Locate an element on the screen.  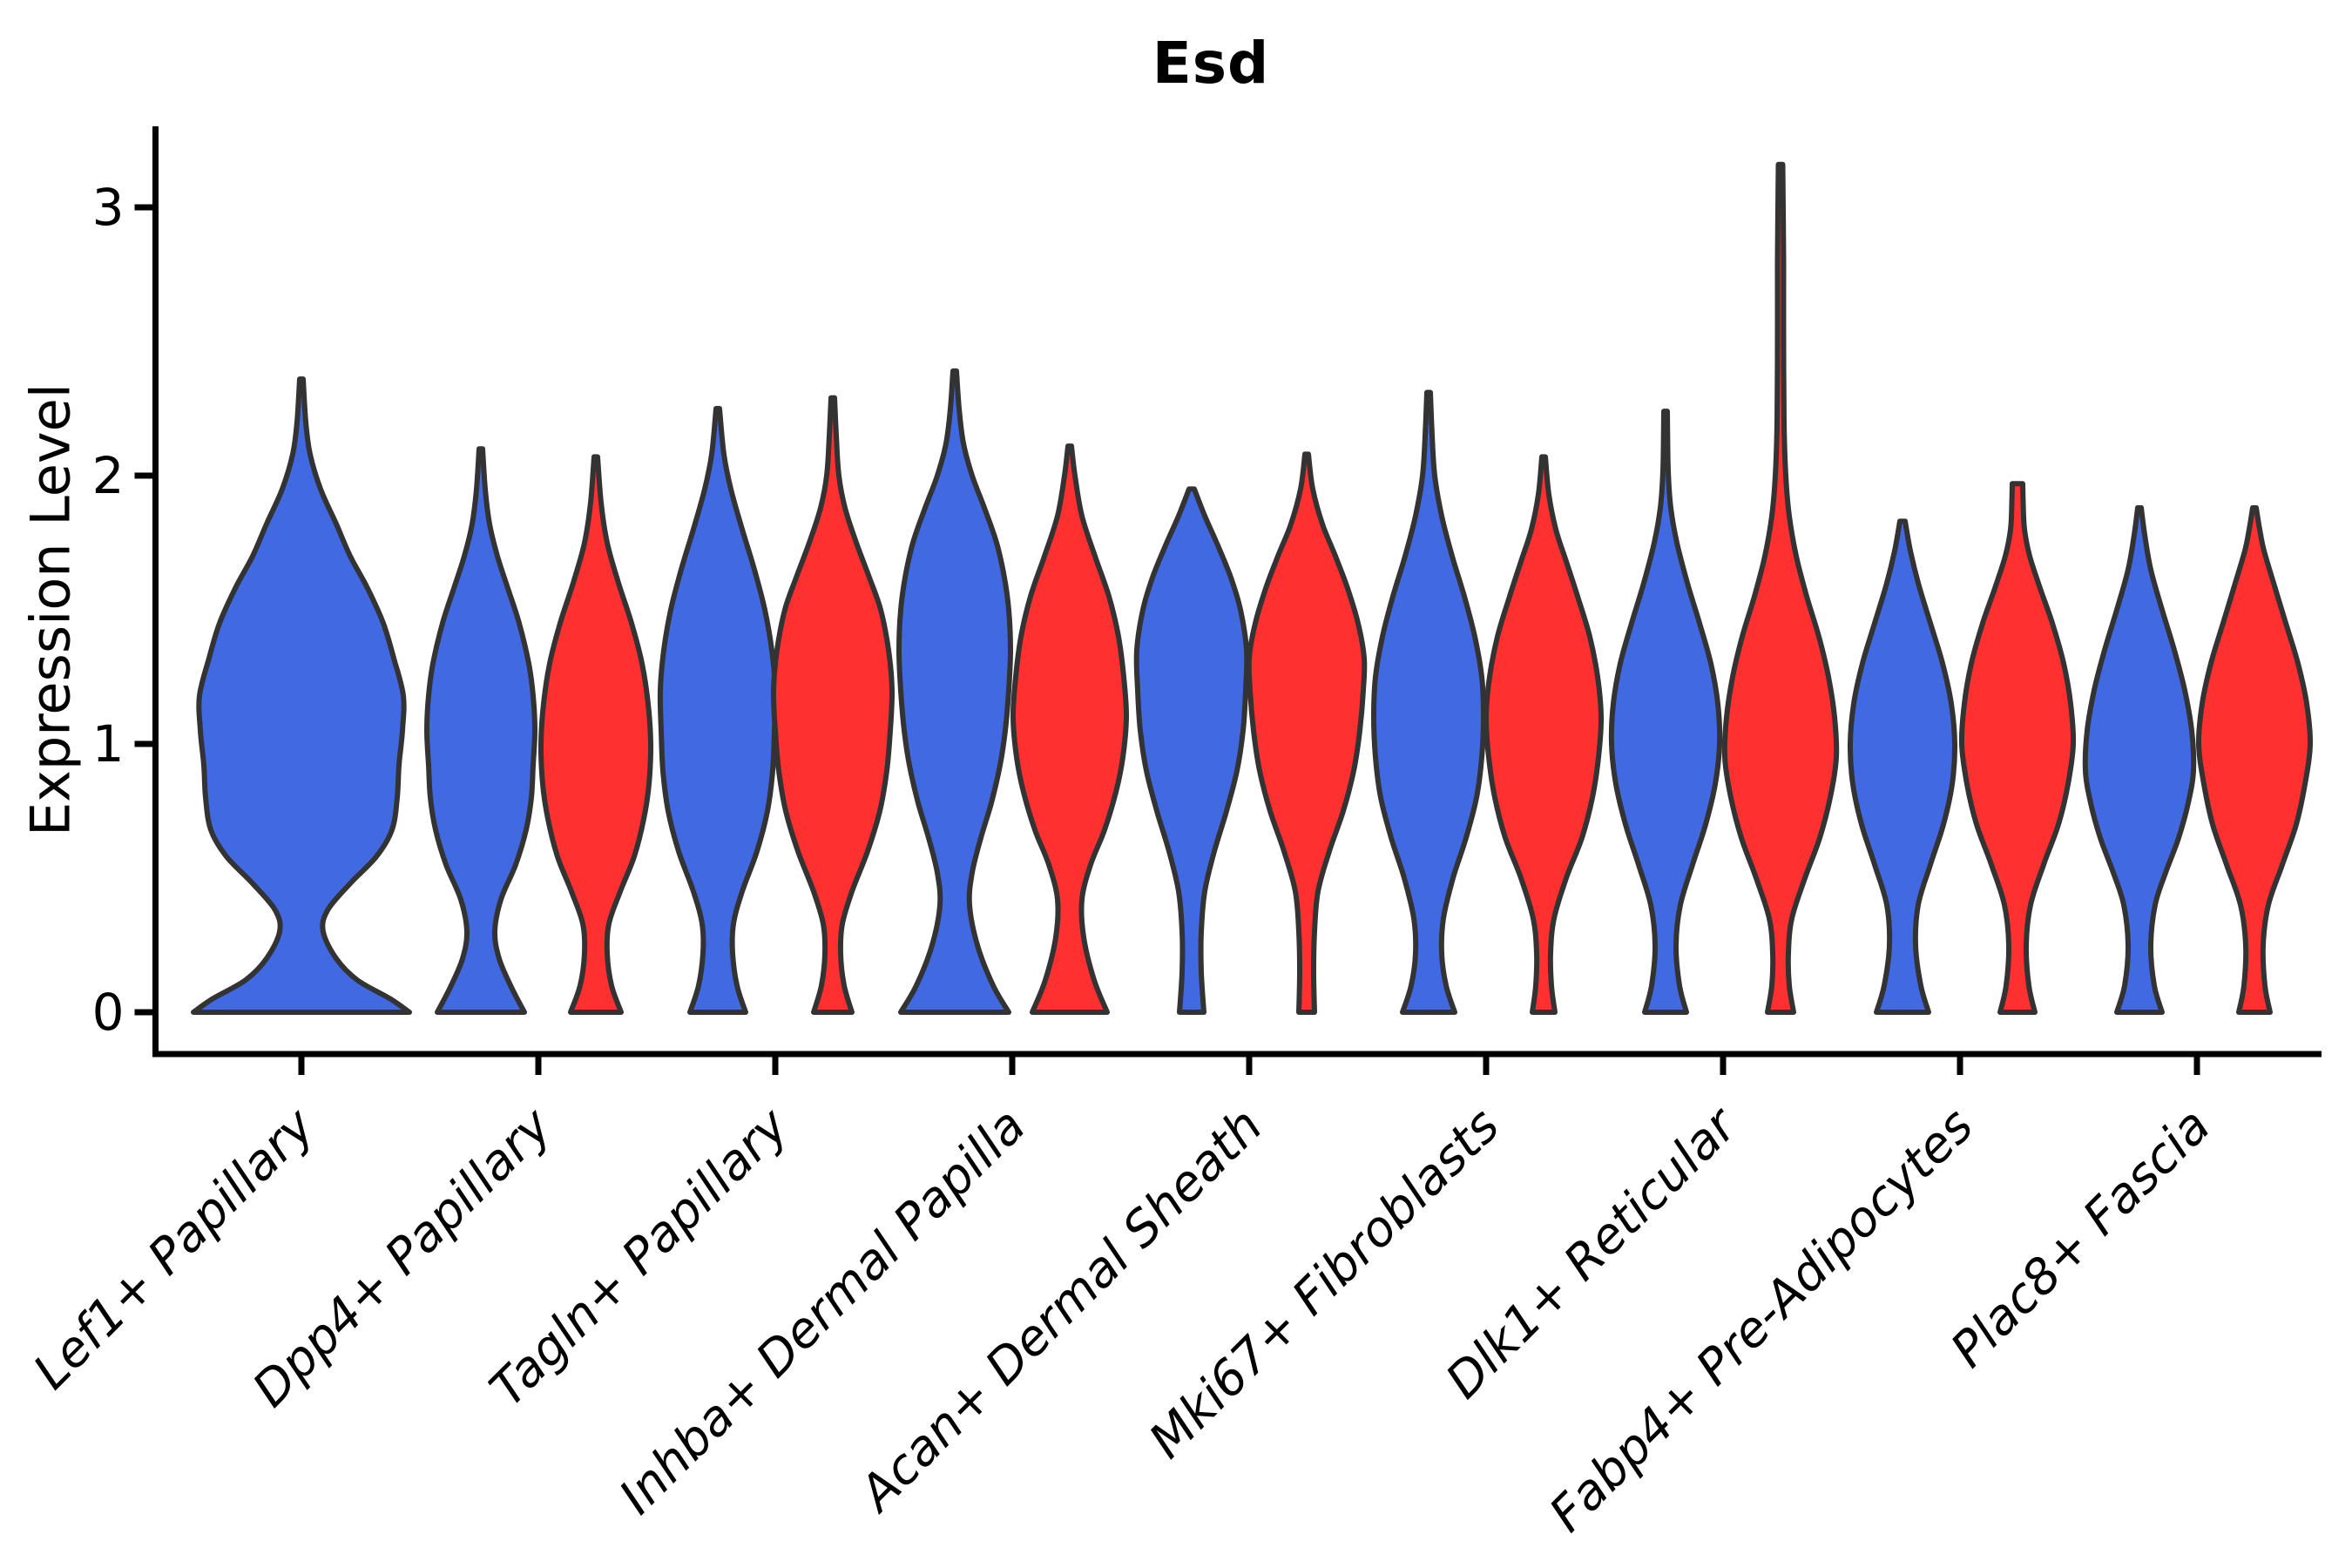
violin-dlk1-reticular-group1 is located at coordinates (1665, 712).